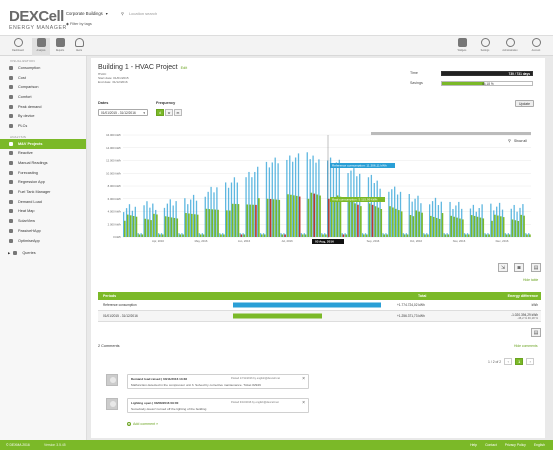  I want to click on search-icon: ⚲, so click(122, 13).